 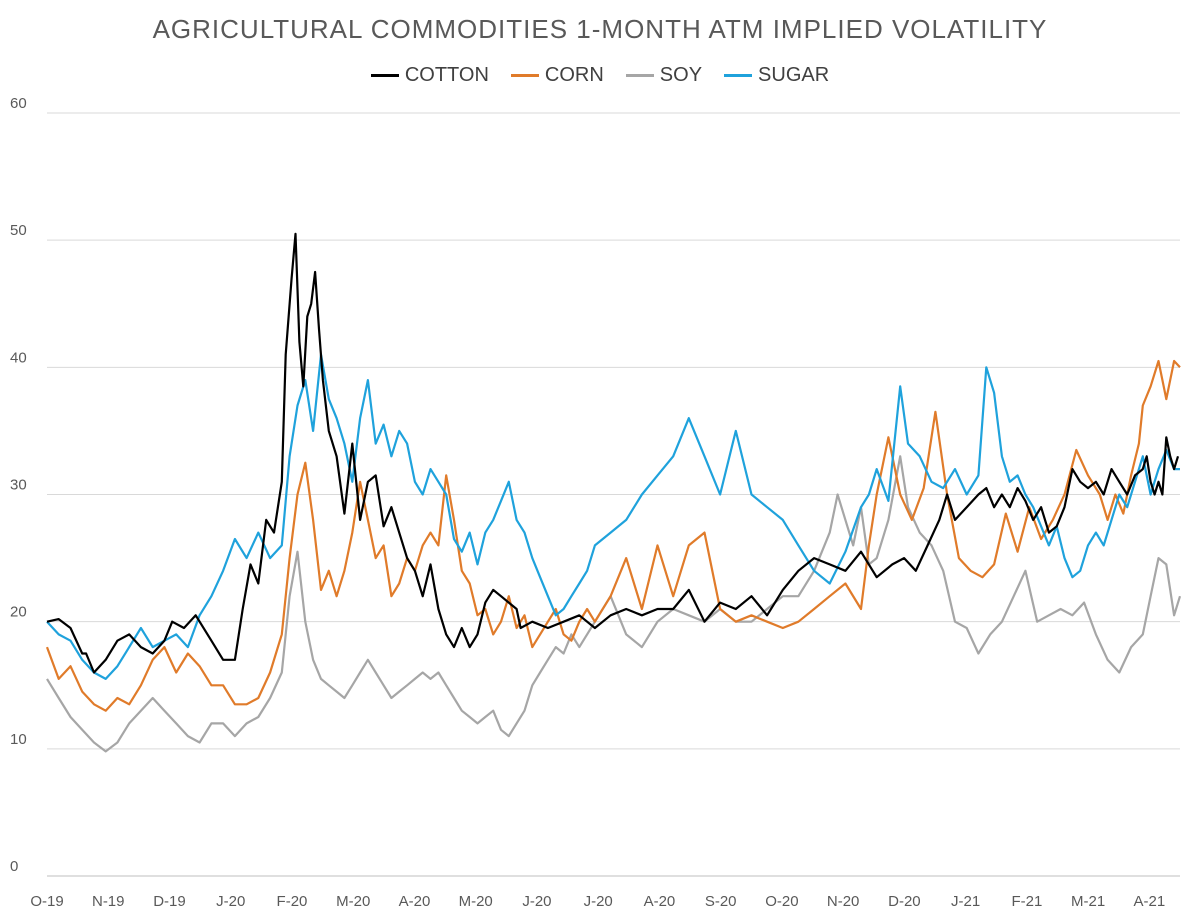 I want to click on legend-label: SOY, so click(x=681, y=75).